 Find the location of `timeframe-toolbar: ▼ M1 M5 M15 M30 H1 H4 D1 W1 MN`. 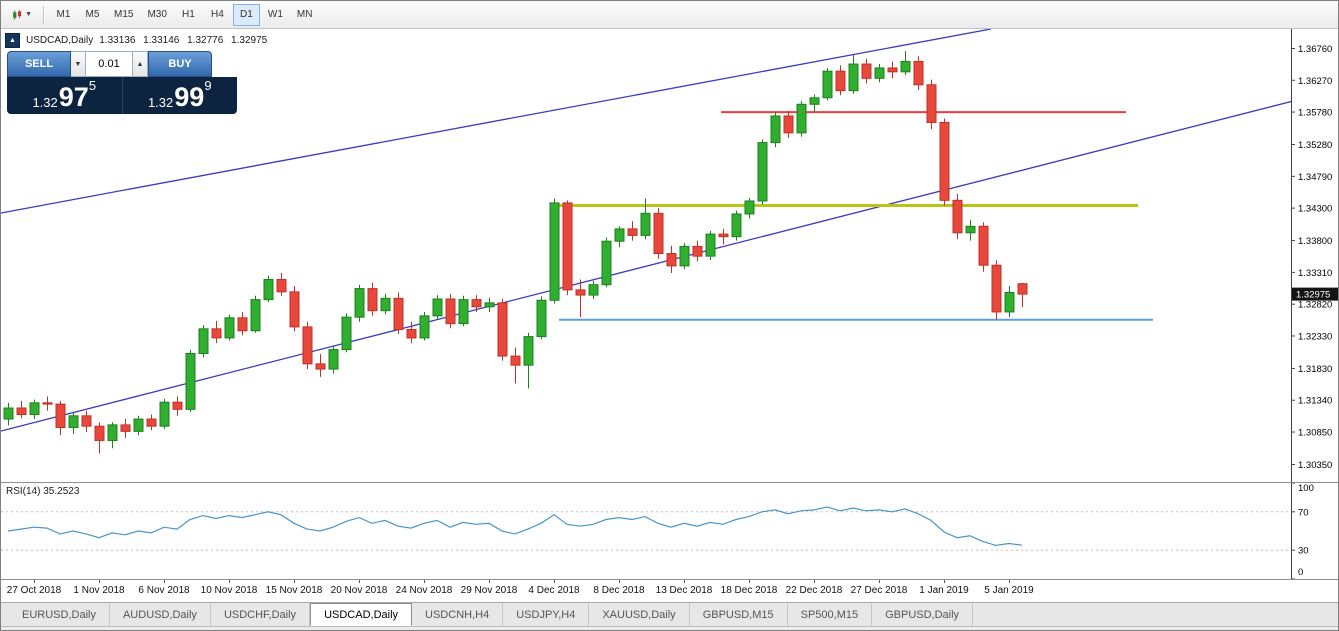

timeframe-toolbar: ▼ M1 M5 M15 M30 H1 H4 D1 W1 MN is located at coordinates (669, 15).